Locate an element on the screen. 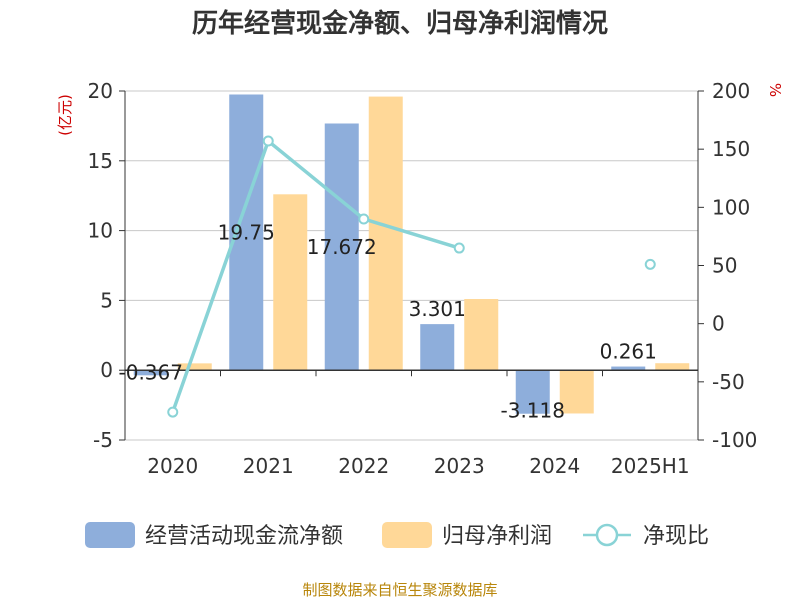 The image size is (800, 600). right-tick-label: 50 is located at coordinates (724, 266).